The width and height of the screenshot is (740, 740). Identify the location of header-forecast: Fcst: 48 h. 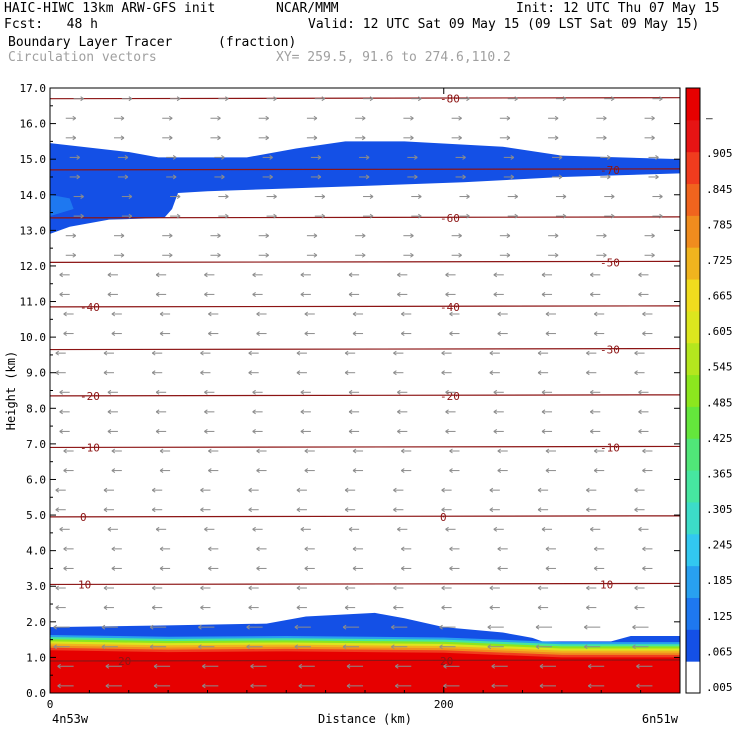
(51, 24).